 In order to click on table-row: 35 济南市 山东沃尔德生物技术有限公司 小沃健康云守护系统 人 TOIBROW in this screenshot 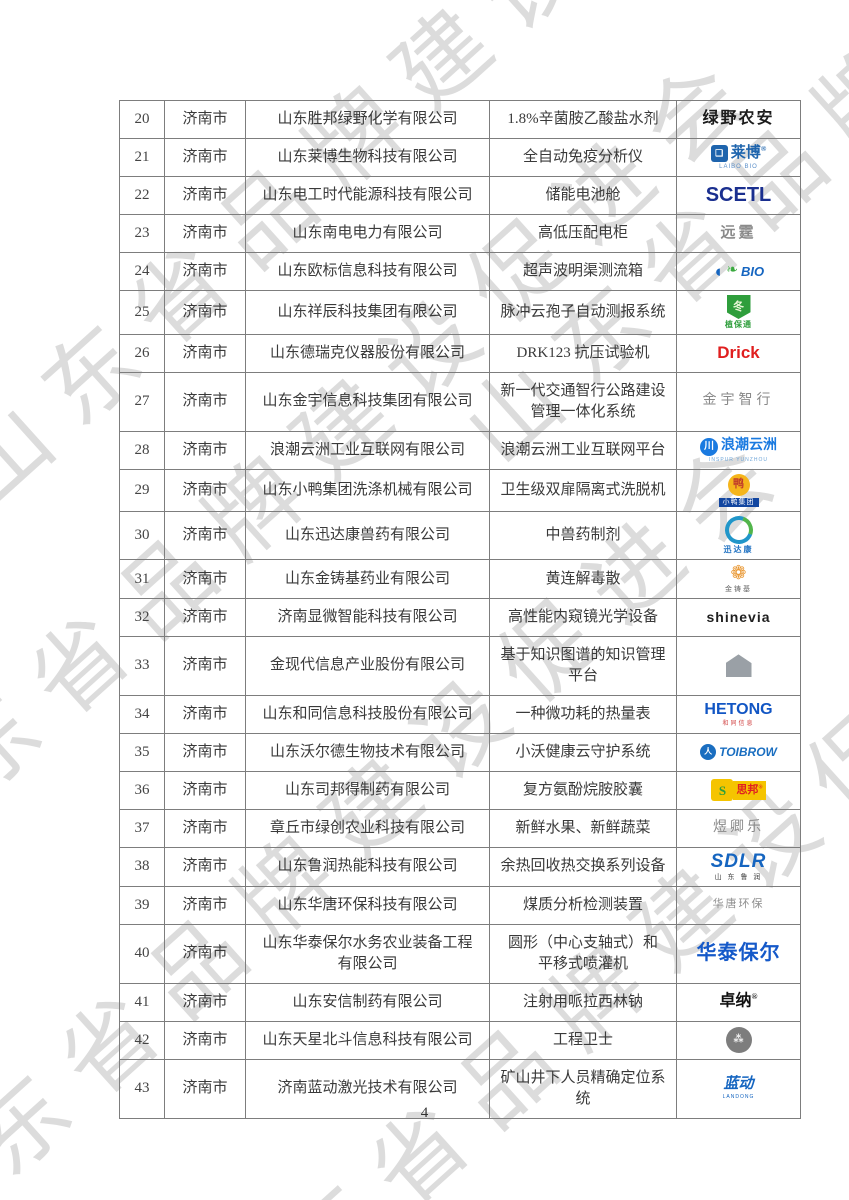, I will do `click(460, 752)`.